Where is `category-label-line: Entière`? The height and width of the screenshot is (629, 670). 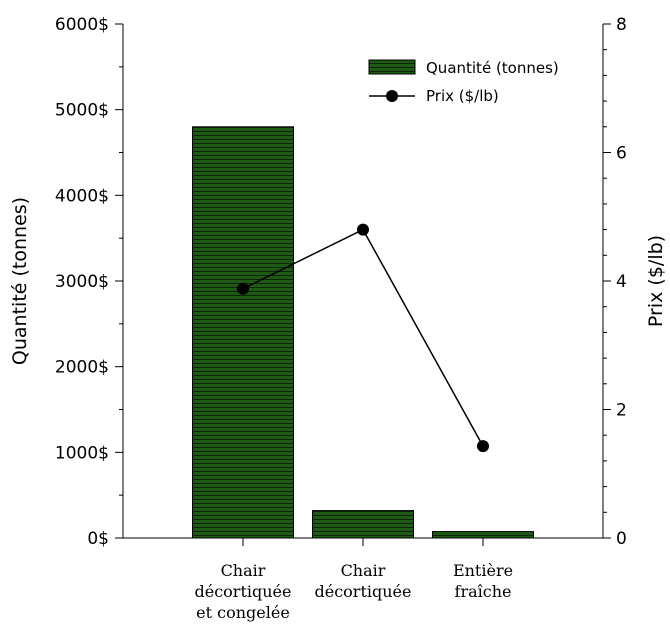 category-label-line: Entière is located at coordinates (483, 570).